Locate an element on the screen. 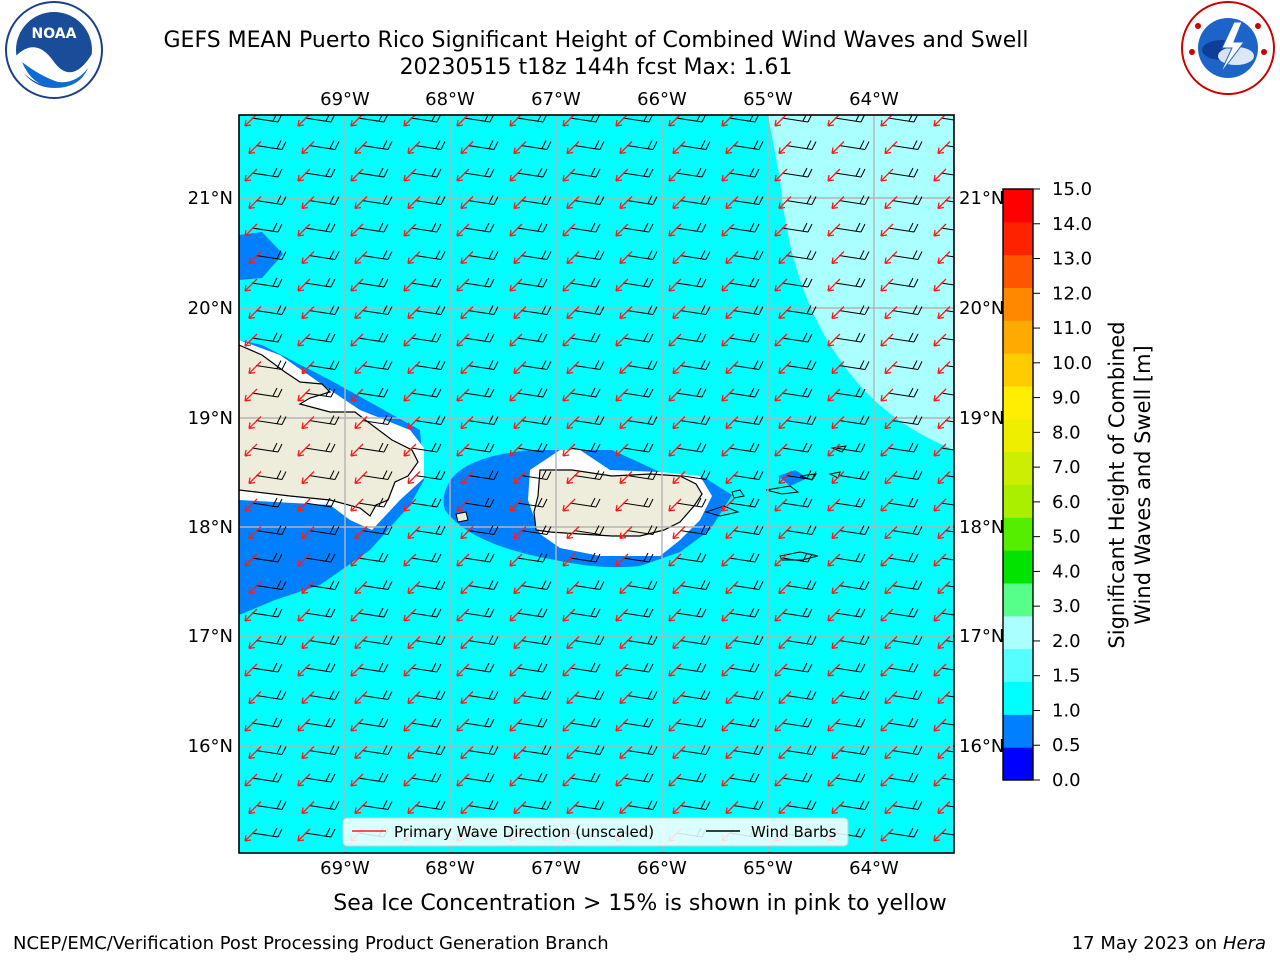  nws-logo is located at coordinates (1228, 48).